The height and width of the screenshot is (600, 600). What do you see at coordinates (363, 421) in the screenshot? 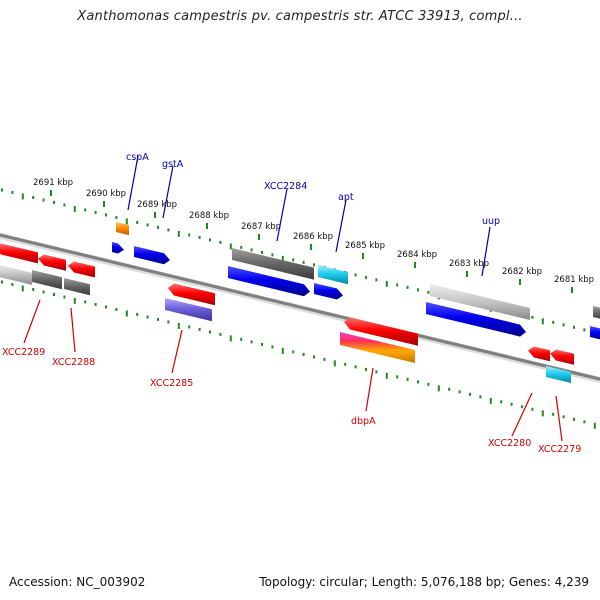
I see `gene-label-dbpa: dbpA` at bounding box center [363, 421].